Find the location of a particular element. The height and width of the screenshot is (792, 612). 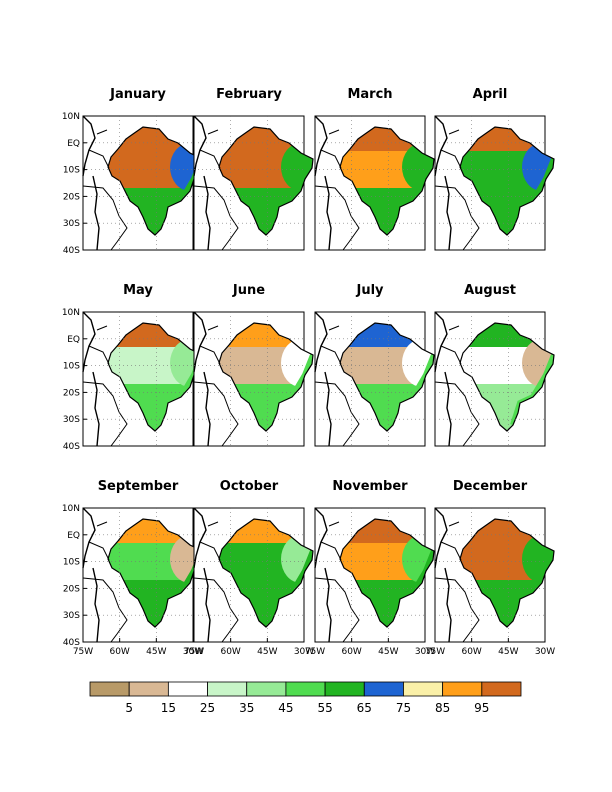

colorbar-label: 55 is located at coordinates (324, 708).